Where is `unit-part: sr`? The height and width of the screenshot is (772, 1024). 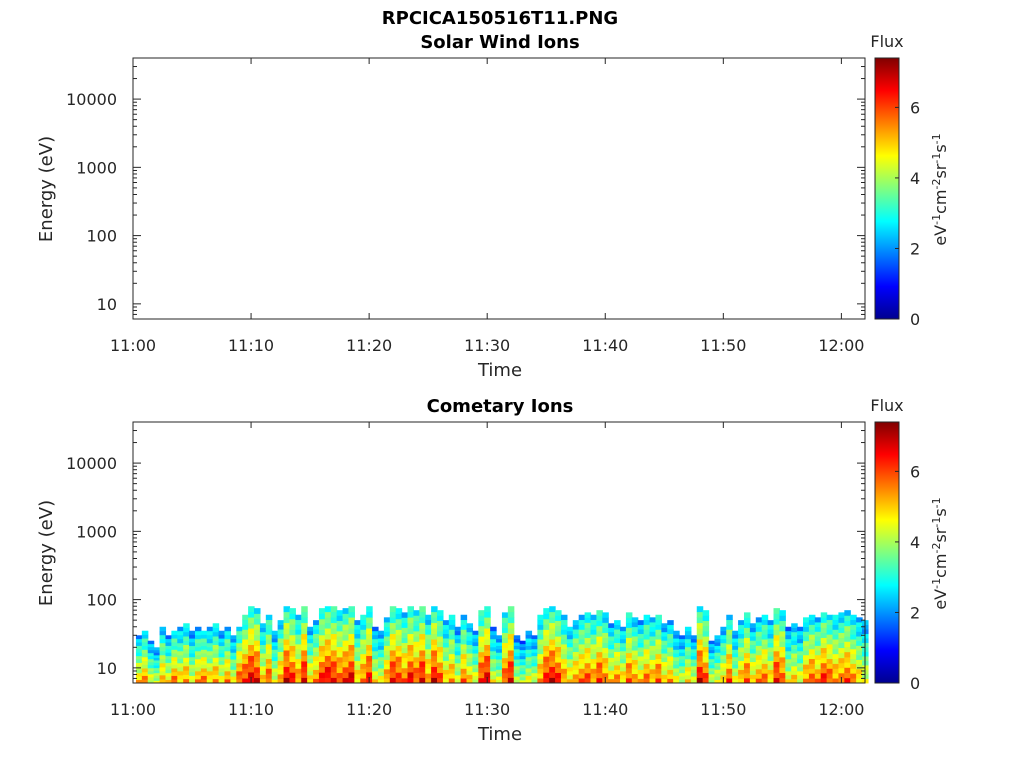
unit-part: sr is located at coordinates (940, 534).